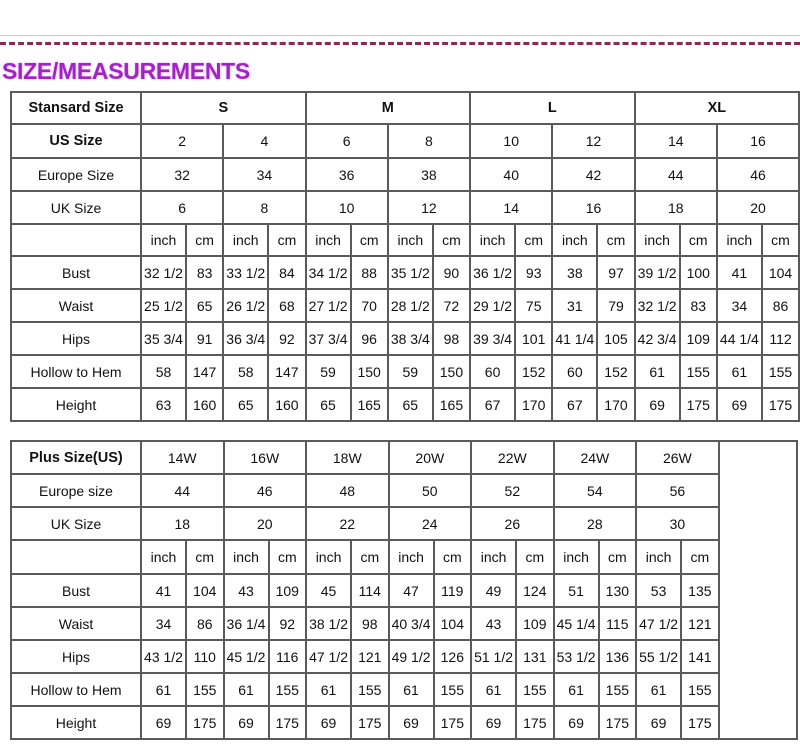 The image size is (800, 744). What do you see at coordinates (552, 108) in the screenshot?
I see `size-group-l: L` at bounding box center [552, 108].